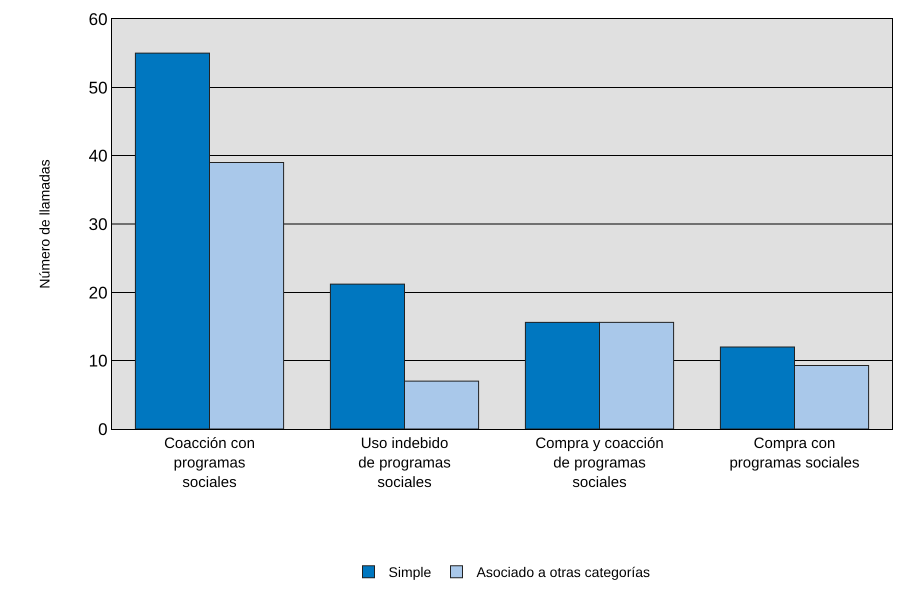  I want to click on y-tick-label: 10, so click(98, 361).